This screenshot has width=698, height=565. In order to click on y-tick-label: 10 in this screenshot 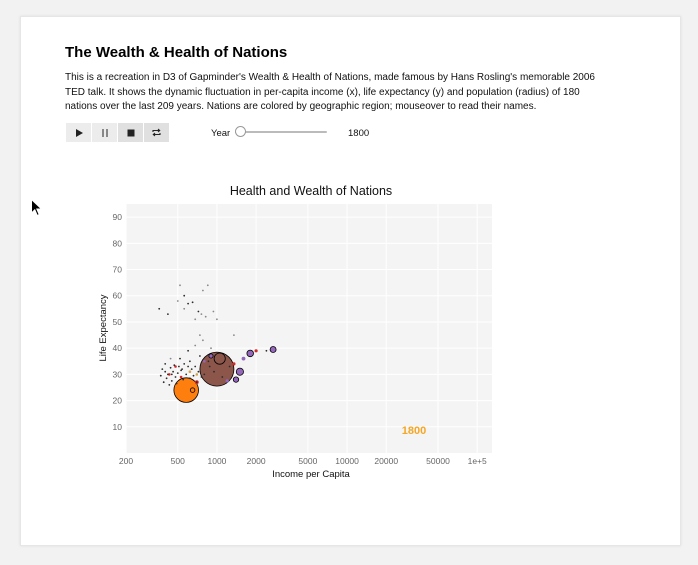, I will do `click(118, 427)`.